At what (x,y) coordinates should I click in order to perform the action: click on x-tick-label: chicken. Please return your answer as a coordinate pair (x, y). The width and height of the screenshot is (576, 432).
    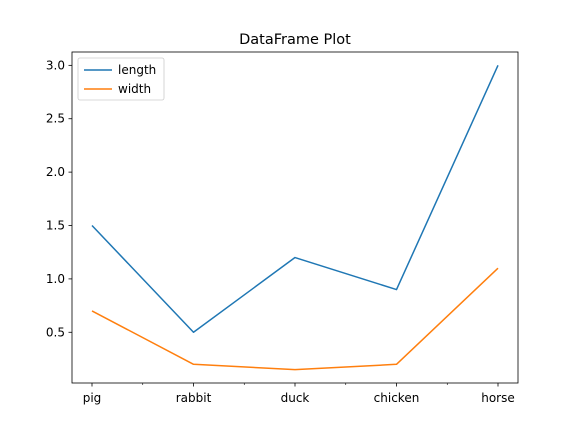
    Looking at the image, I should click on (397, 398).